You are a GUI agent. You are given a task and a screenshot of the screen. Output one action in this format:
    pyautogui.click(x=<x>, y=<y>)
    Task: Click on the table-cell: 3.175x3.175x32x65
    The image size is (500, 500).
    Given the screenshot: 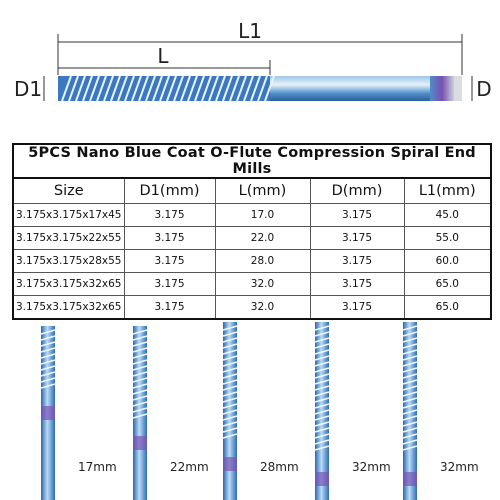 What is the action you would take?
    pyautogui.click(x=68, y=284)
    